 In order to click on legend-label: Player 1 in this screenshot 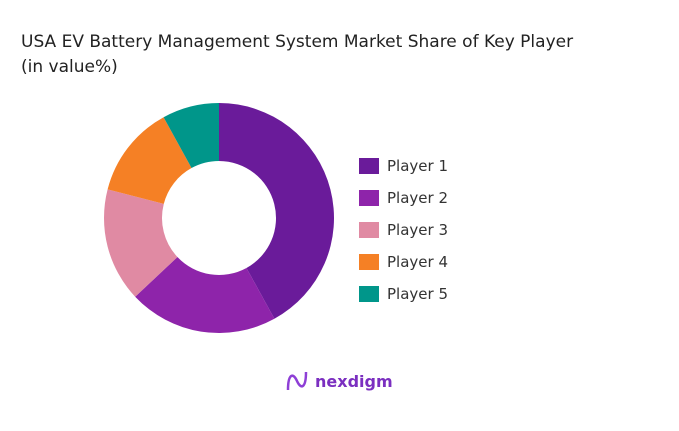, I will do `click(417, 166)`.